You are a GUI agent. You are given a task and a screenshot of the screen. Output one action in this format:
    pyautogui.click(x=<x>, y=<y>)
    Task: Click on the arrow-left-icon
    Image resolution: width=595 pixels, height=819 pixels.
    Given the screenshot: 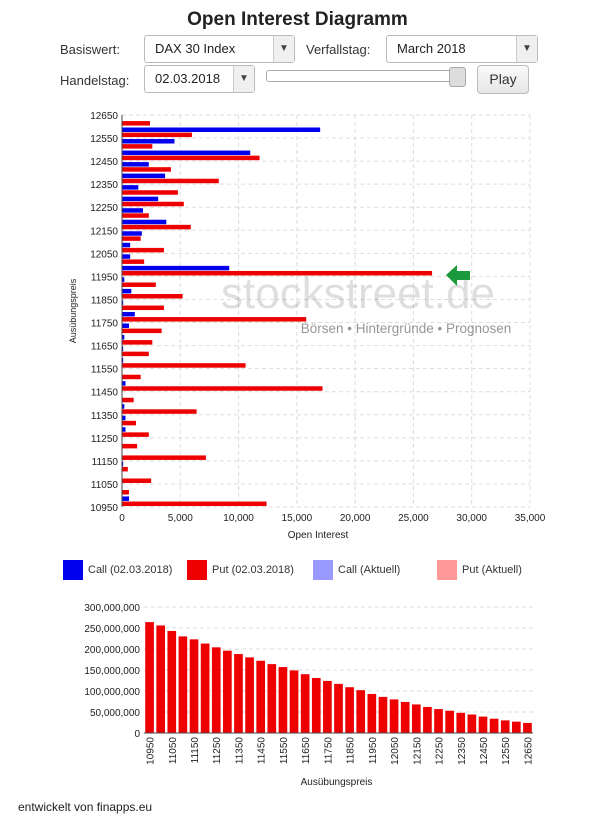 What is the action you would take?
    pyautogui.click(x=458, y=275)
    